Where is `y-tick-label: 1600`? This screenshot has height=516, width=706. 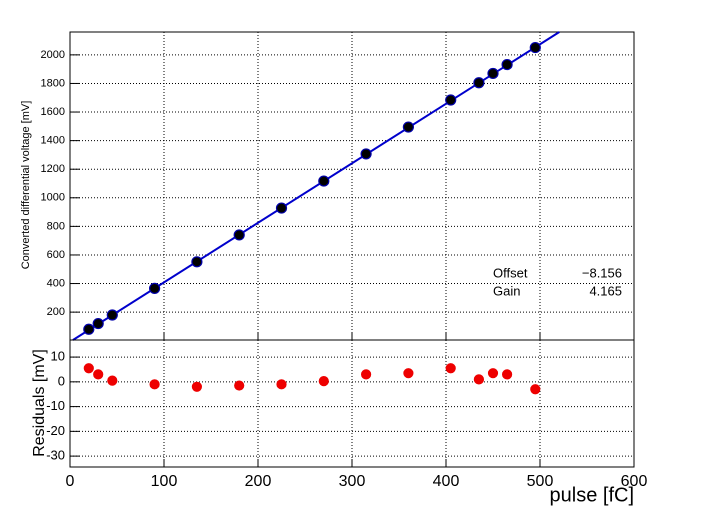 y-tick-label: 1600 is located at coordinates (53, 112).